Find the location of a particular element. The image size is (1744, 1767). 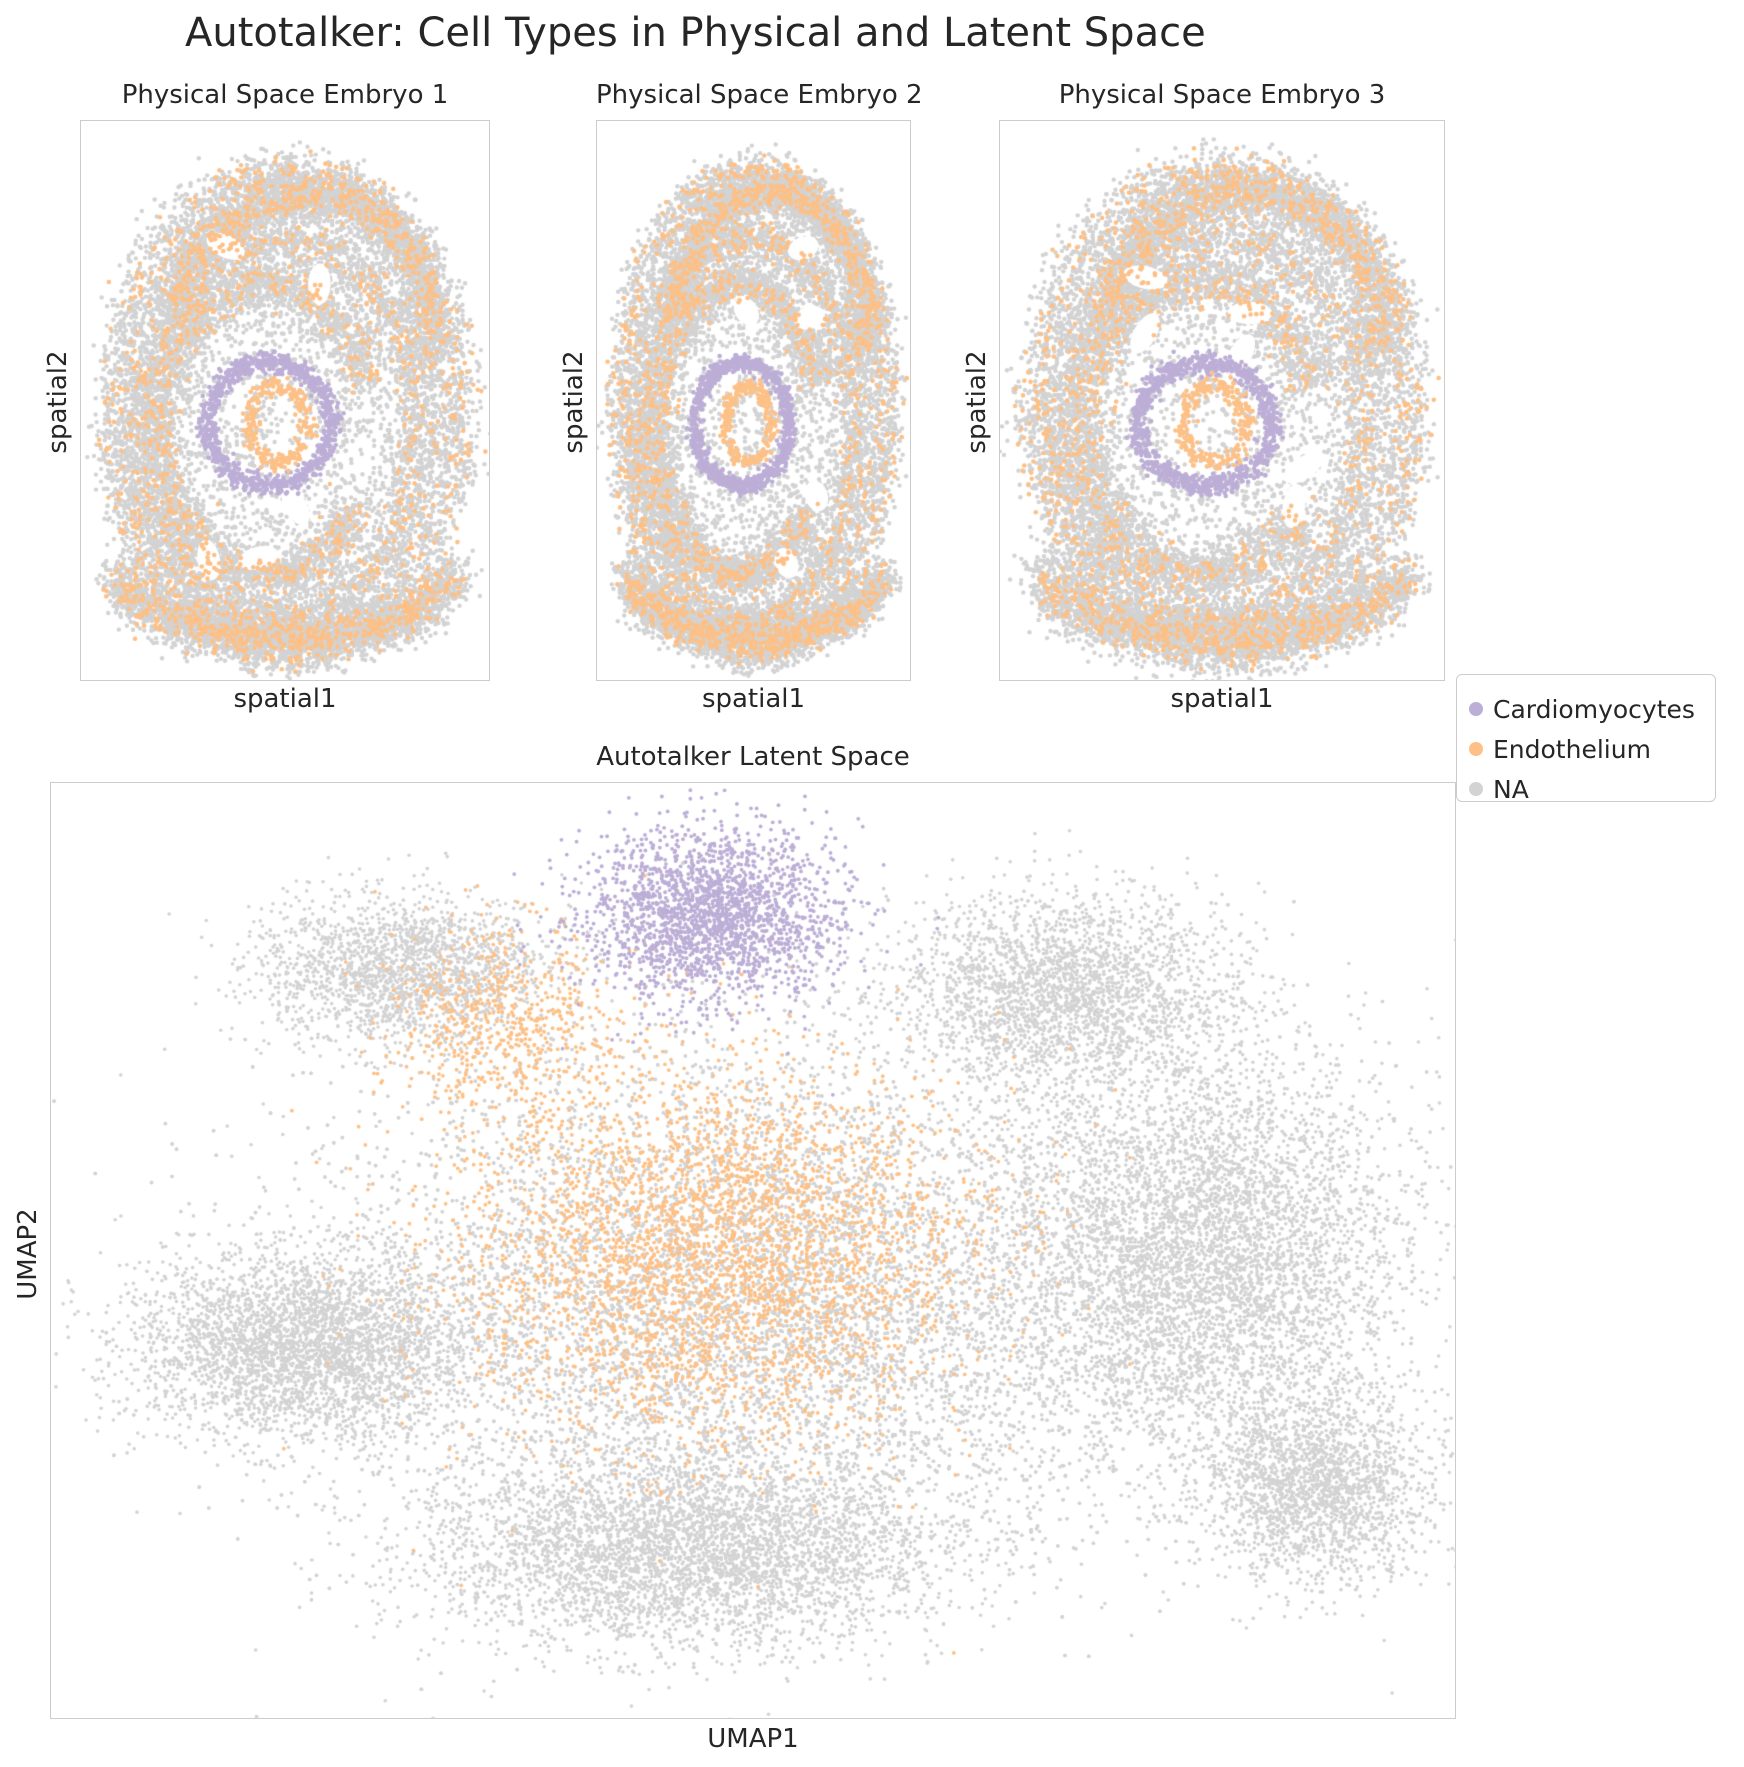

x-axis-label-embryo-3: spatial1 is located at coordinates (1222, 699).